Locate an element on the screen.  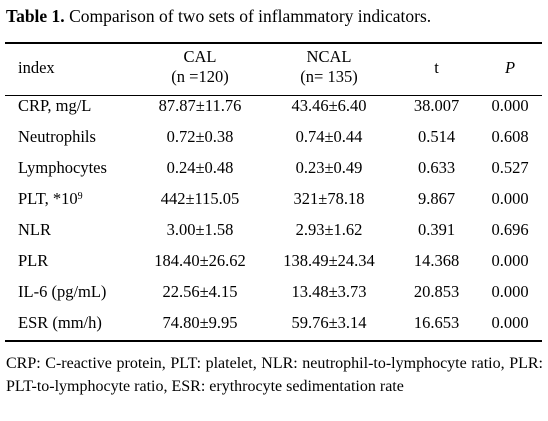
row-ncal: 13.48±3.73 is located at coordinates (329, 291).